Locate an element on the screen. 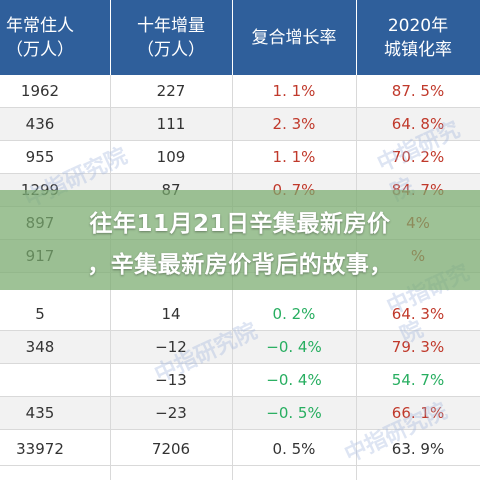 This screenshot has width=480, height=480. table-row: 435 −23 −0. 5% 66. 1% is located at coordinates (240, 413).